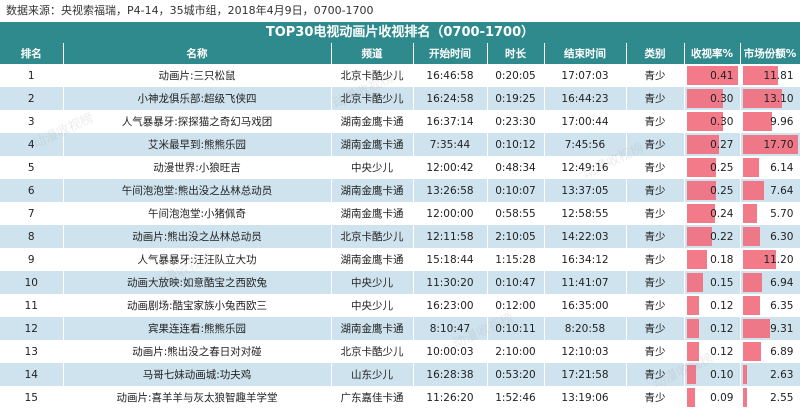  I want to click on share-value: 2.63, so click(782, 374).